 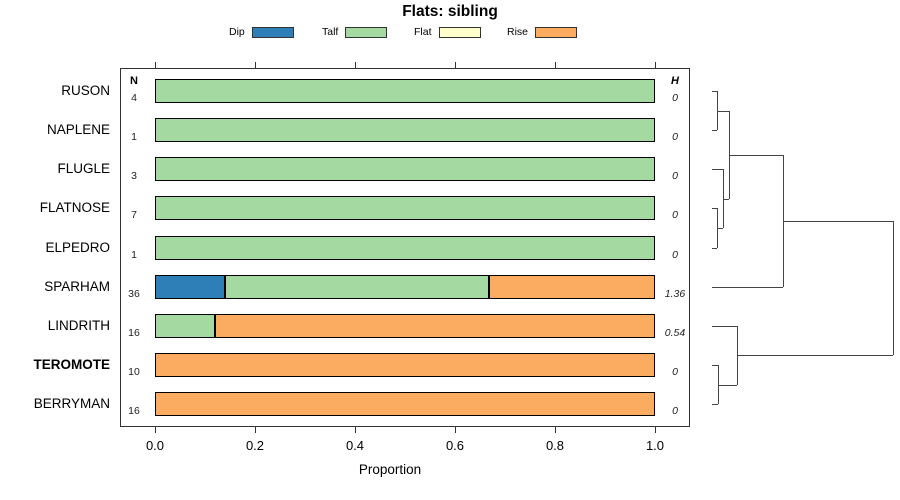 What do you see at coordinates (191, 287) in the screenshot?
I see `bar-segment-dip` at bounding box center [191, 287].